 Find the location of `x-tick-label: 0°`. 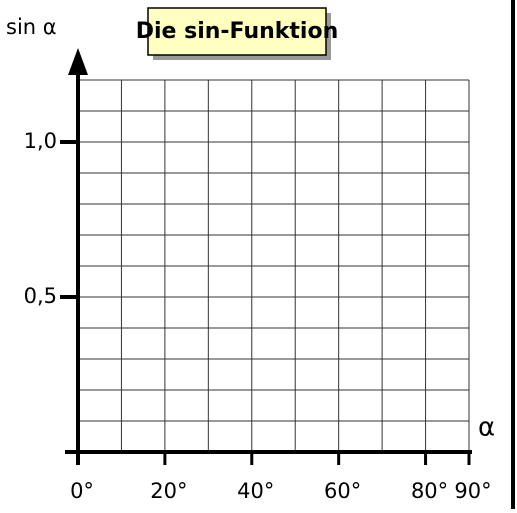

x-tick-label: 0° is located at coordinates (82, 491).